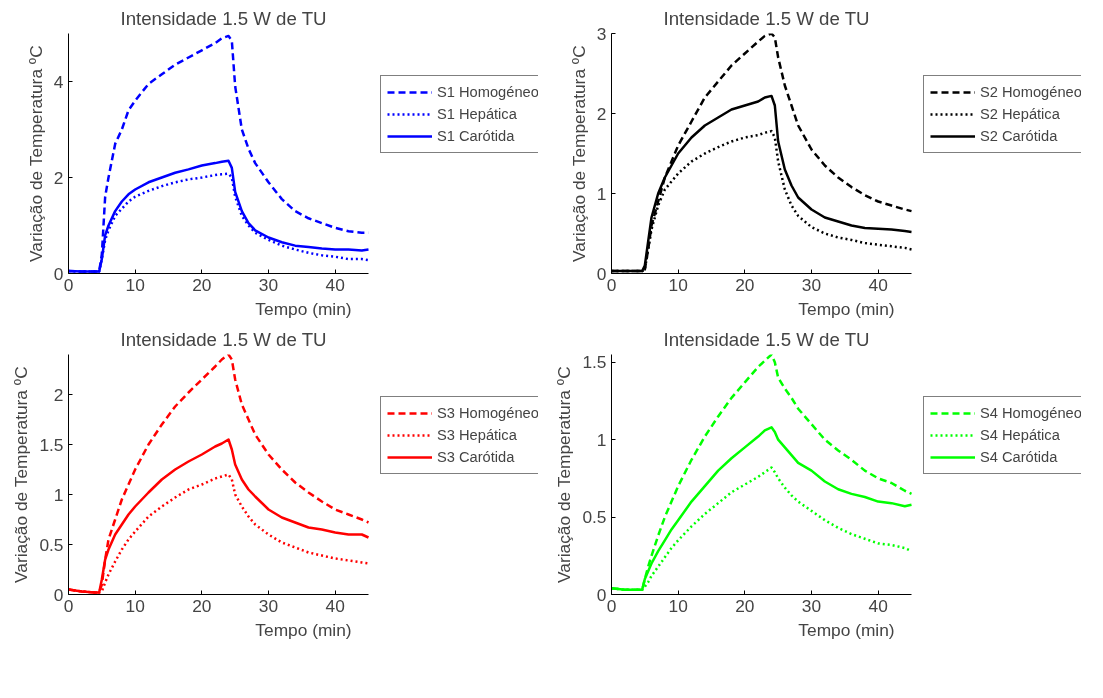 Image resolution: width=1103 pixels, height=698 pixels. What do you see at coordinates (1020, 435) in the screenshot?
I see `legend-label: S4 Hepática` at bounding box center [1020, 435].